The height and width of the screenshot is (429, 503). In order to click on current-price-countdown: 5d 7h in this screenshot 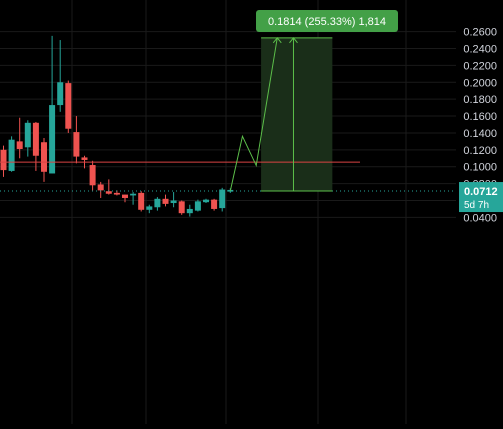, I will do `click(476, 205)`.